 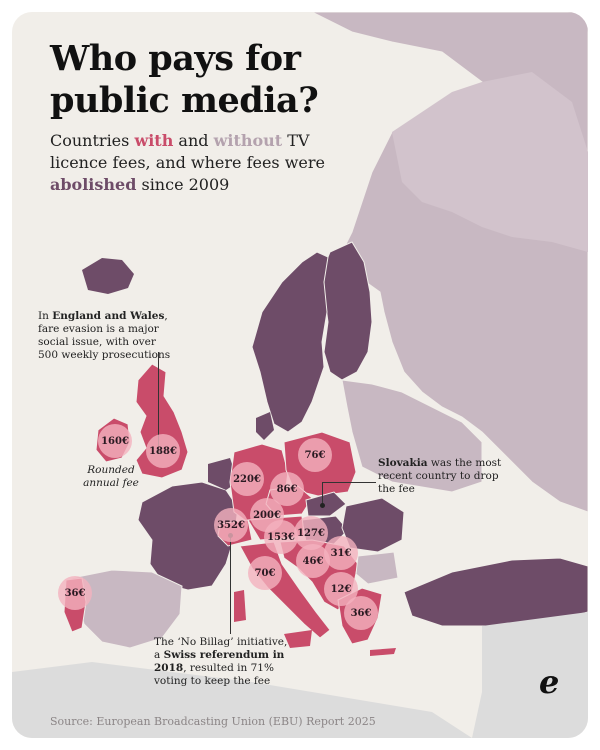 What do you see at coordinates (163, 451) in the screenshot?
I see `fee-united-kingdom: 188€` at bounding box center [163, 451].